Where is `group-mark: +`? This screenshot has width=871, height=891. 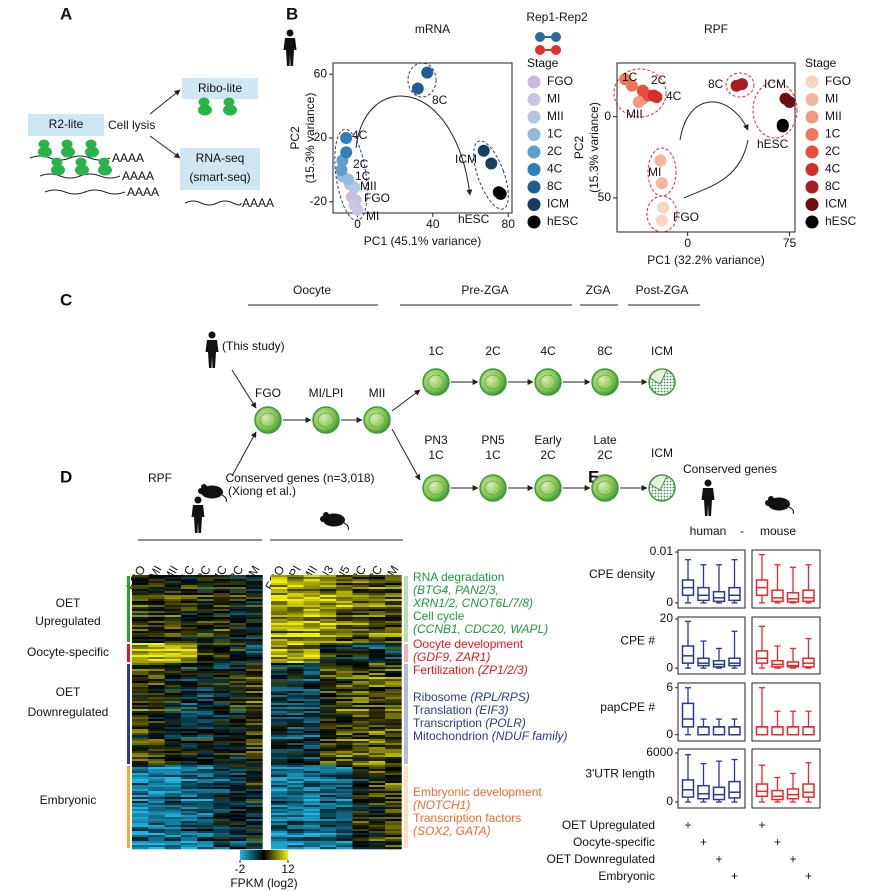 group-mark: + is located at coordinates (734, 876).